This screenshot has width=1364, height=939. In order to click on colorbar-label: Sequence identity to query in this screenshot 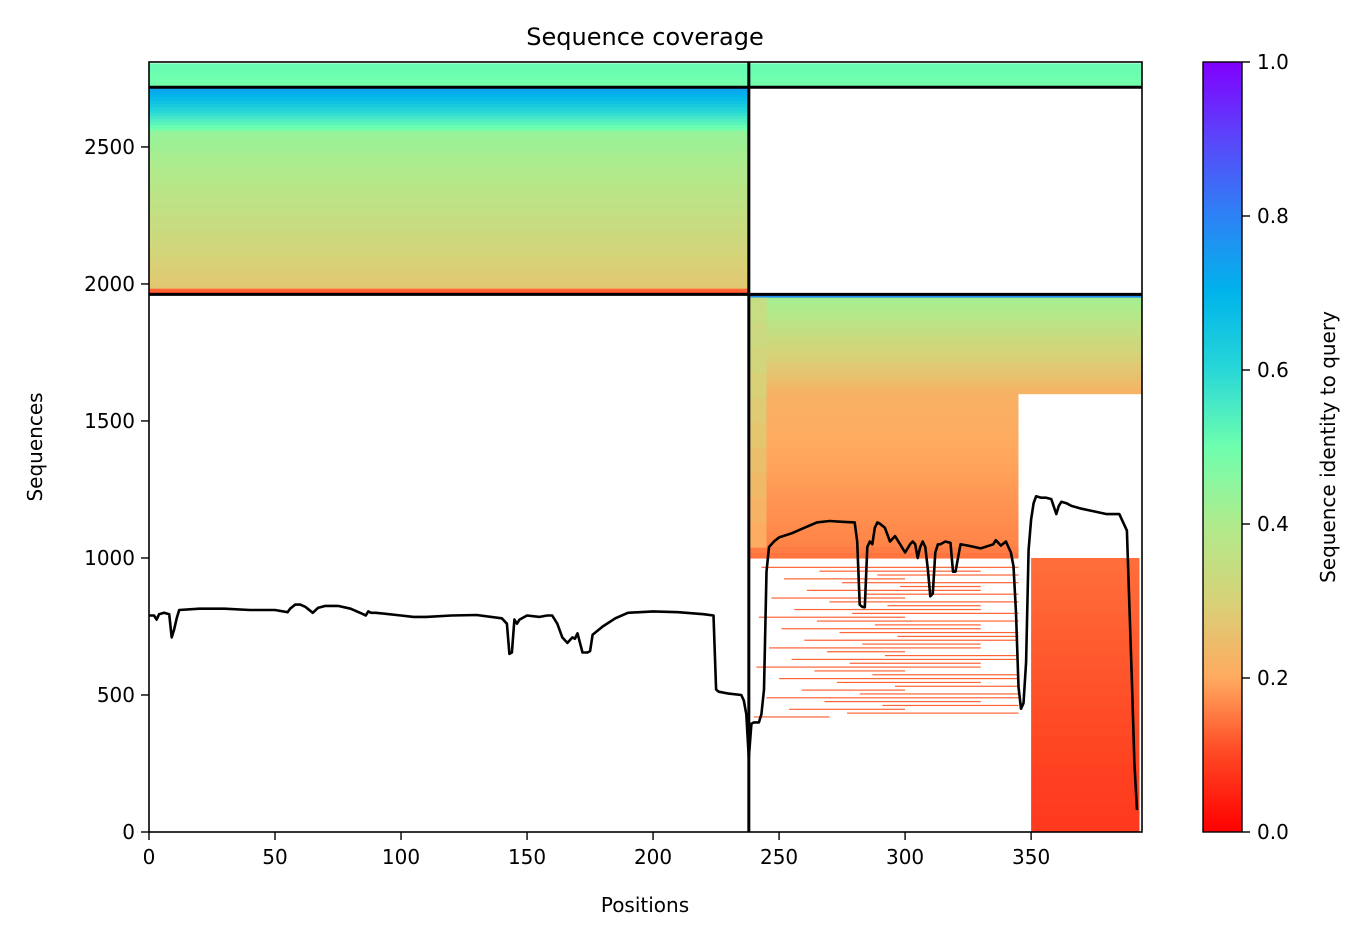, I will do `click(1328, 447)`.